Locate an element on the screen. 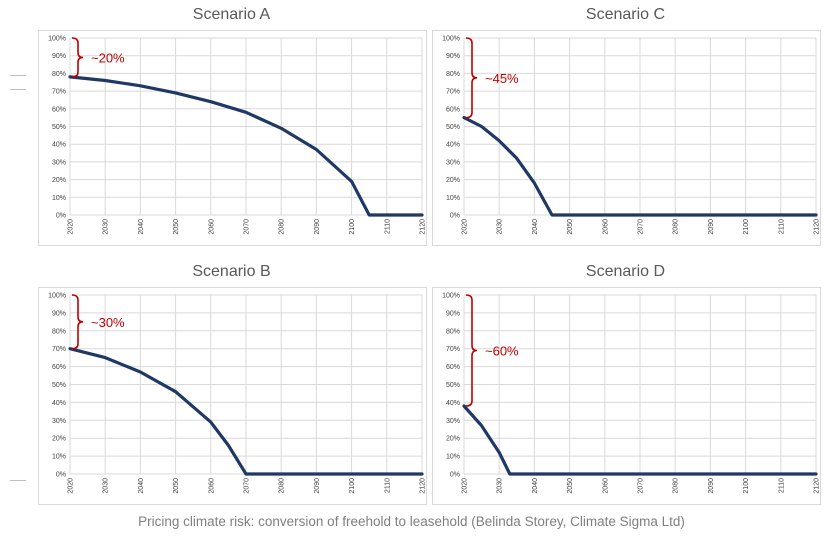 This screenshot has width=823, height=537. chart-title: Scenario A is located at coordinates (231, 14).